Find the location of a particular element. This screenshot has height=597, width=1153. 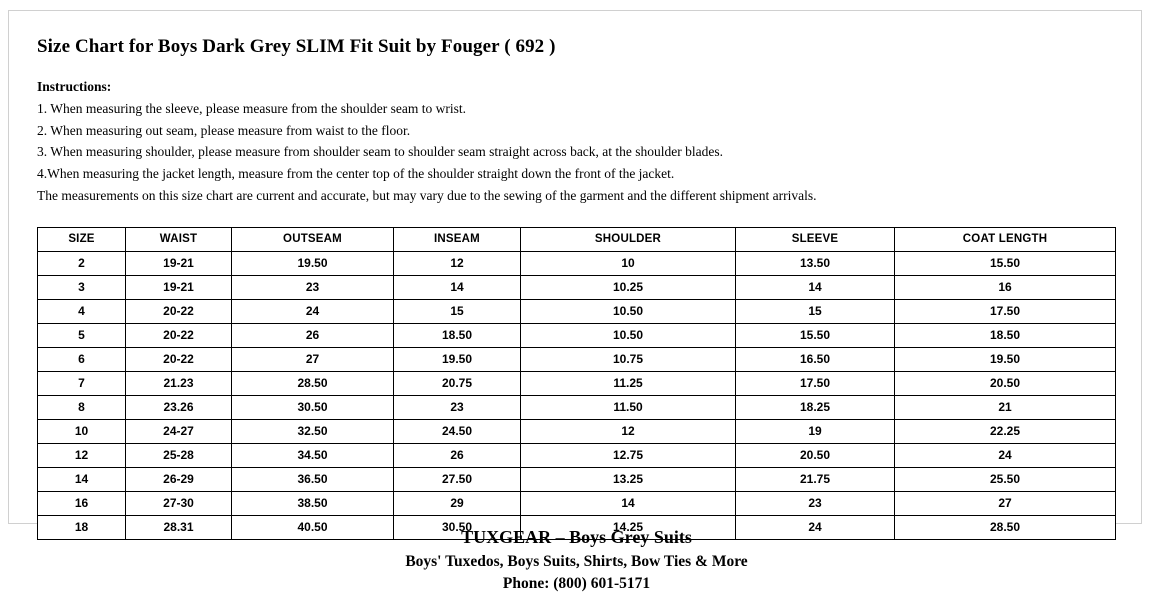

cell-outseam: 24 is located at coordinates (312, 312).